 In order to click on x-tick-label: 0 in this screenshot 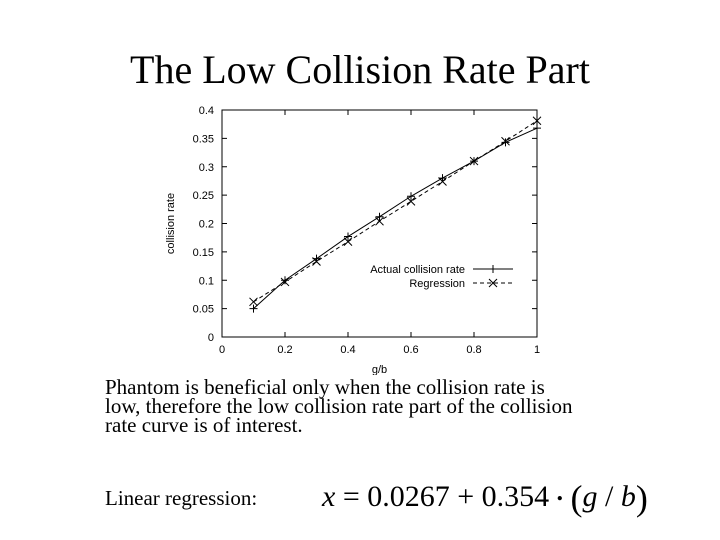, I will do `click(222, 350)`.